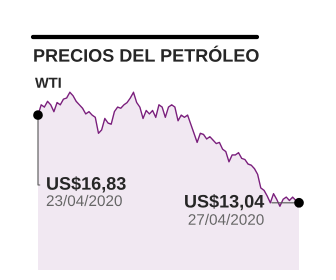 Image resolution: width=336 pixels, height=280 pixels. I want to click on chart-subtitle: WTI, so click(48, 83).